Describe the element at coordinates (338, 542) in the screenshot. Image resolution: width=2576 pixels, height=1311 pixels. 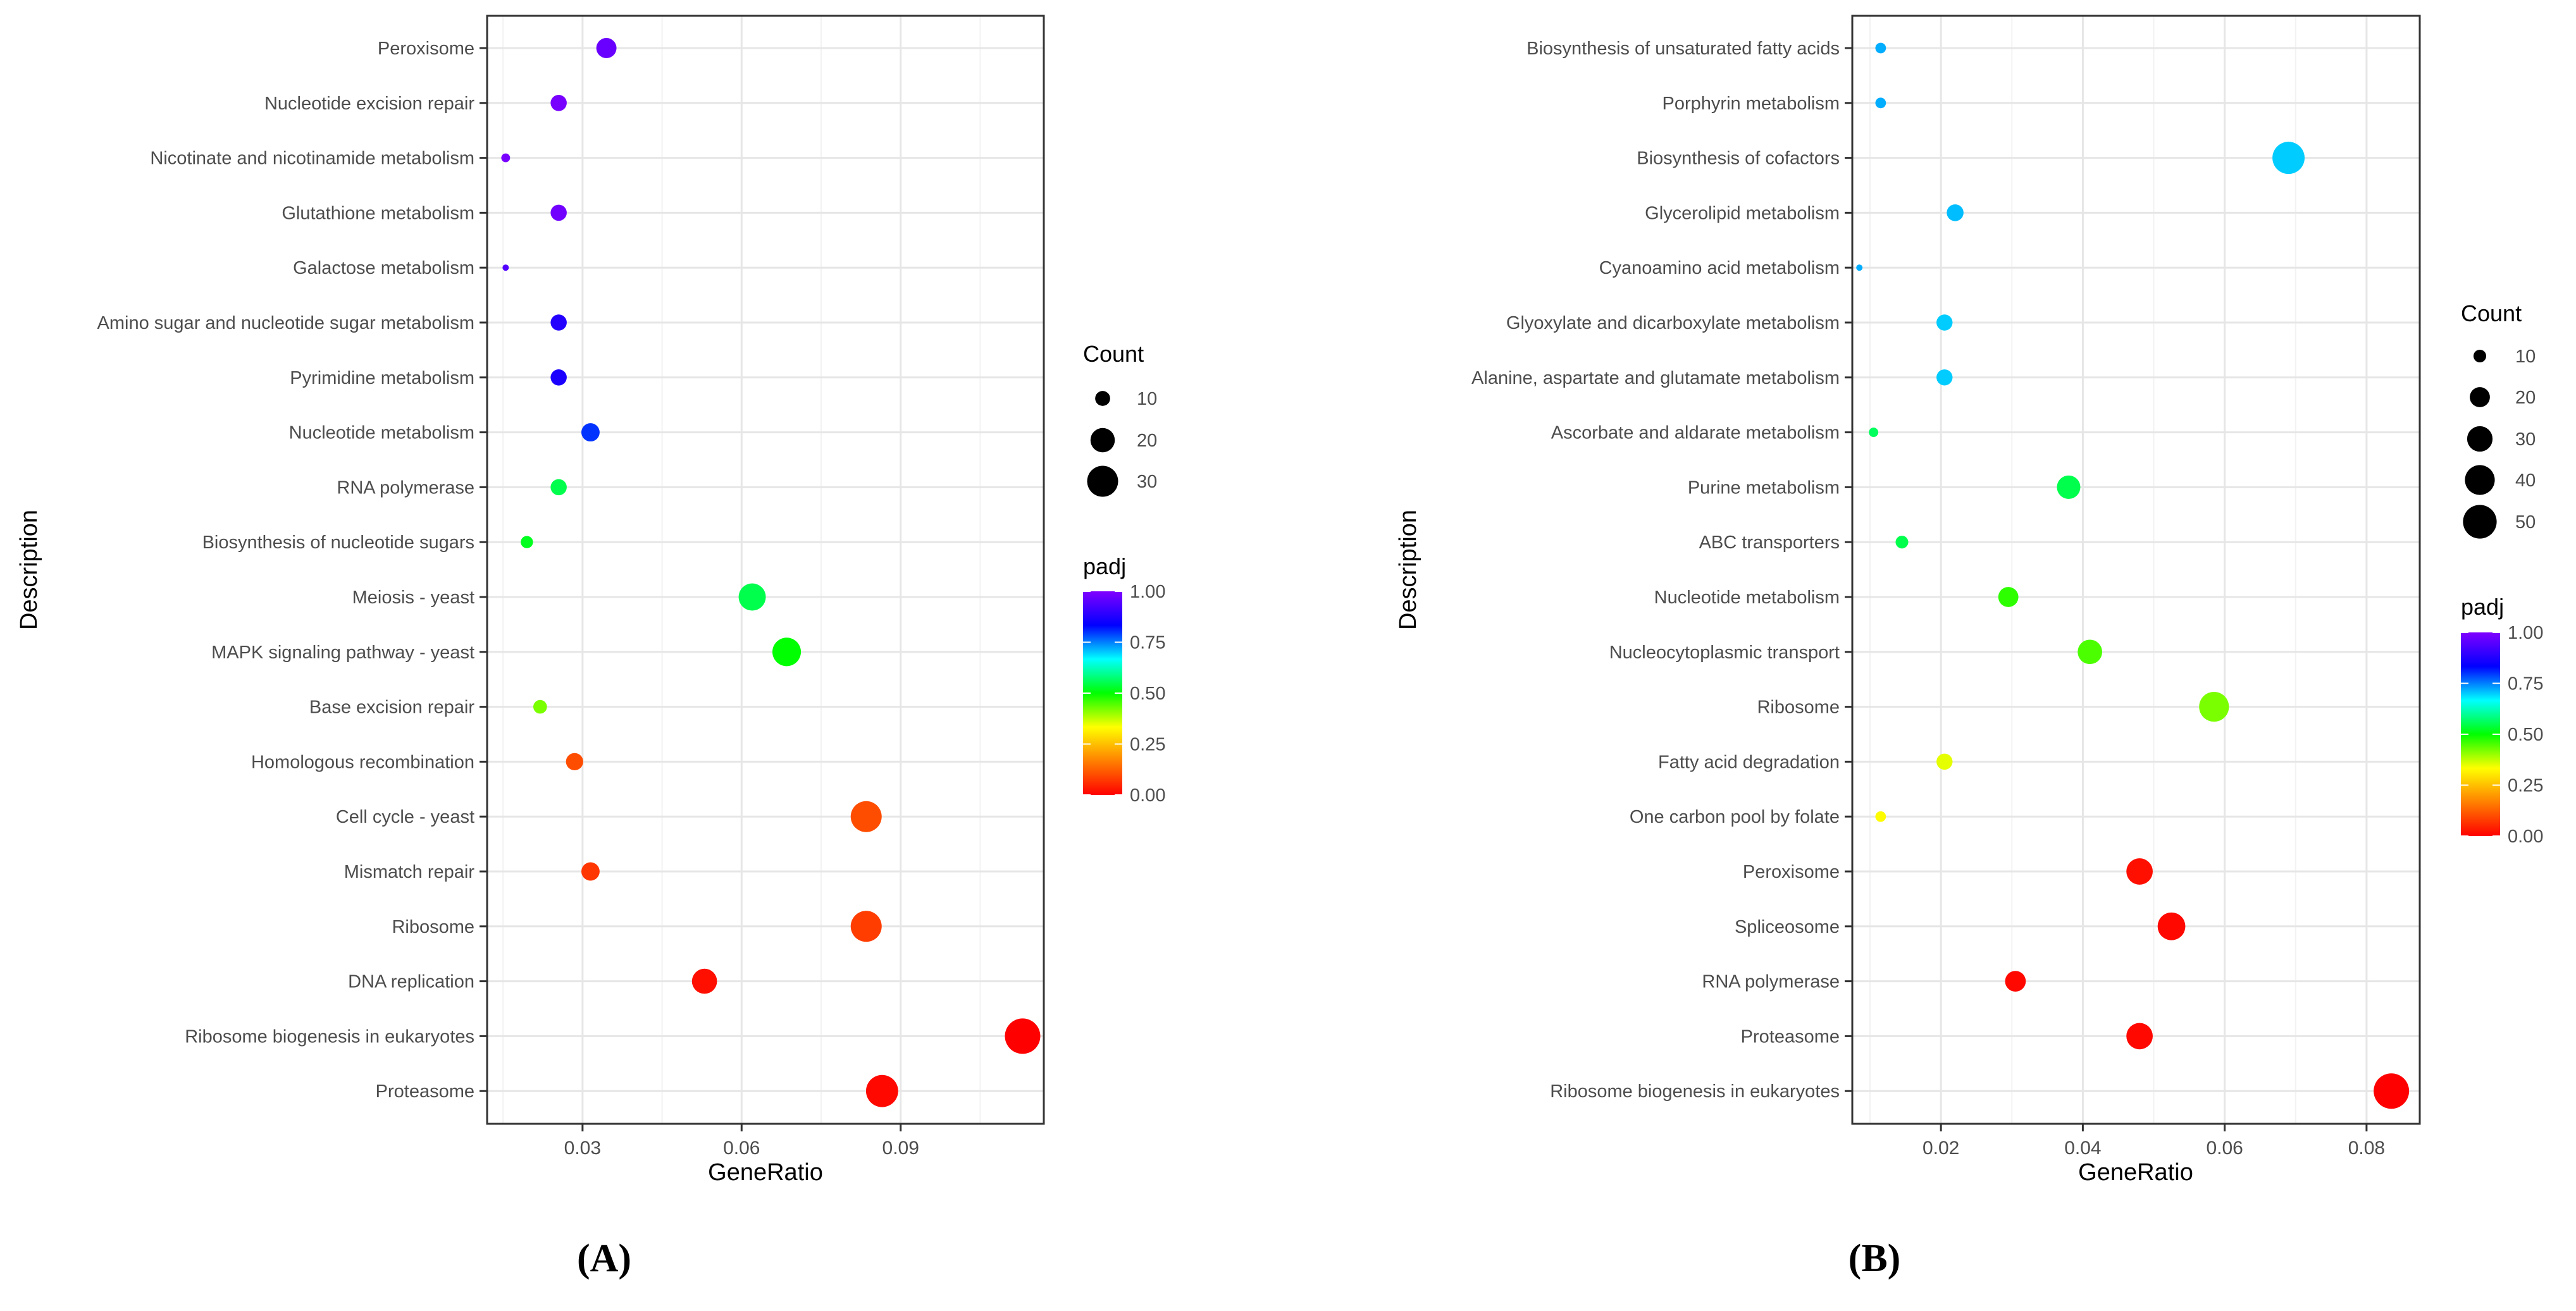
I see `panel-a-y-tick-label: Biosynthesis of nucleotide sugars` at that location.